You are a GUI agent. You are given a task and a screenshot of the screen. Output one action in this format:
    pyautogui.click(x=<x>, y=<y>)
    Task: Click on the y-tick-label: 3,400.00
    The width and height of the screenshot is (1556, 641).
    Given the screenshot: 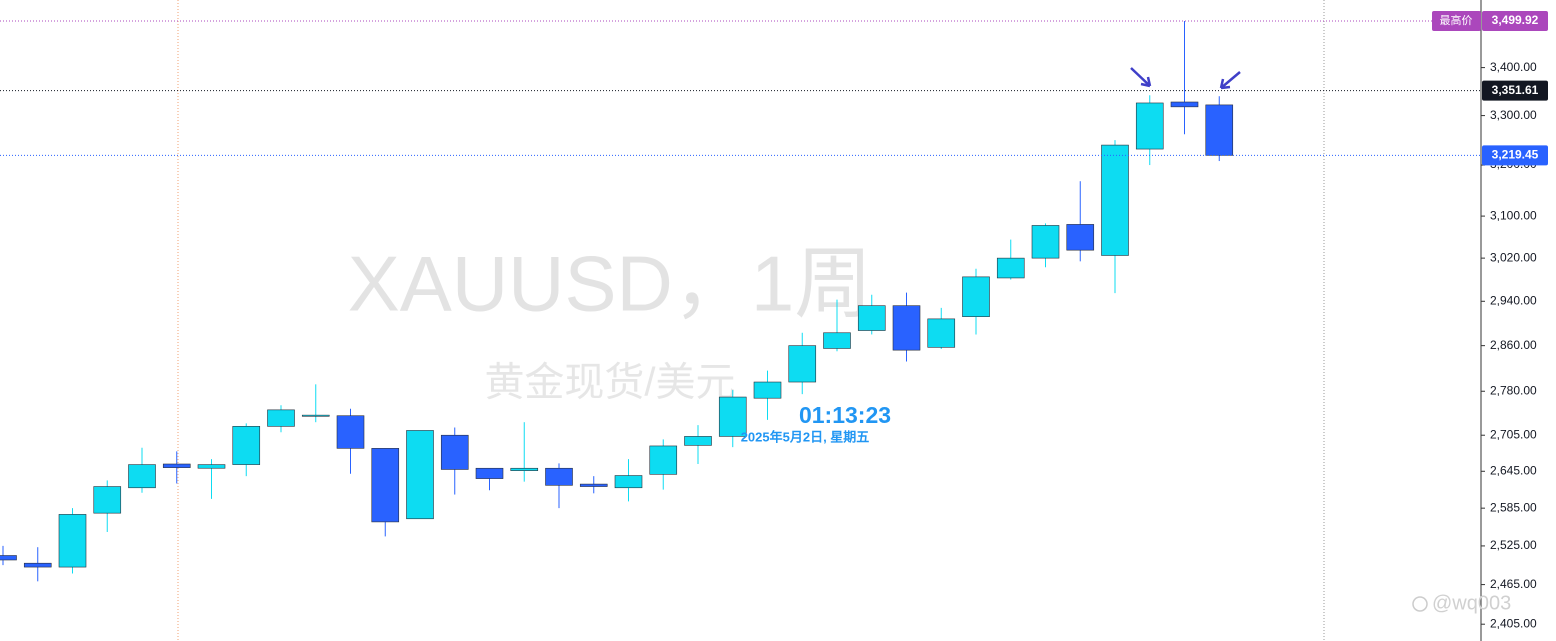 What is the action you would take?
    pyautogui.click(x=1513, y=67)
    